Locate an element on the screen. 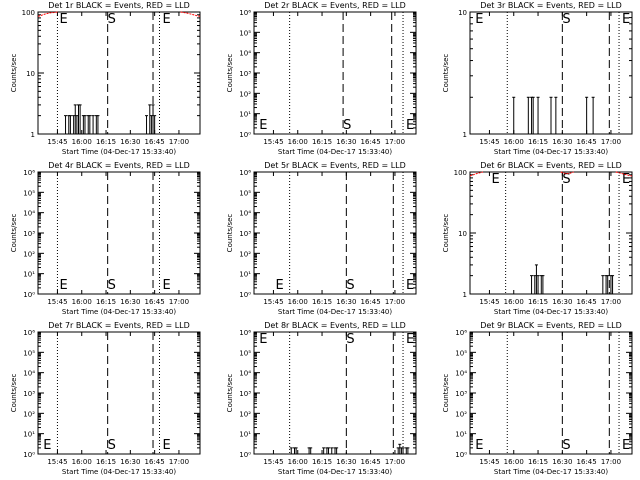 The height and width of the screenshot is (480, 640). y-tick-label: 10⁵ is located at coordinates (461, 353).